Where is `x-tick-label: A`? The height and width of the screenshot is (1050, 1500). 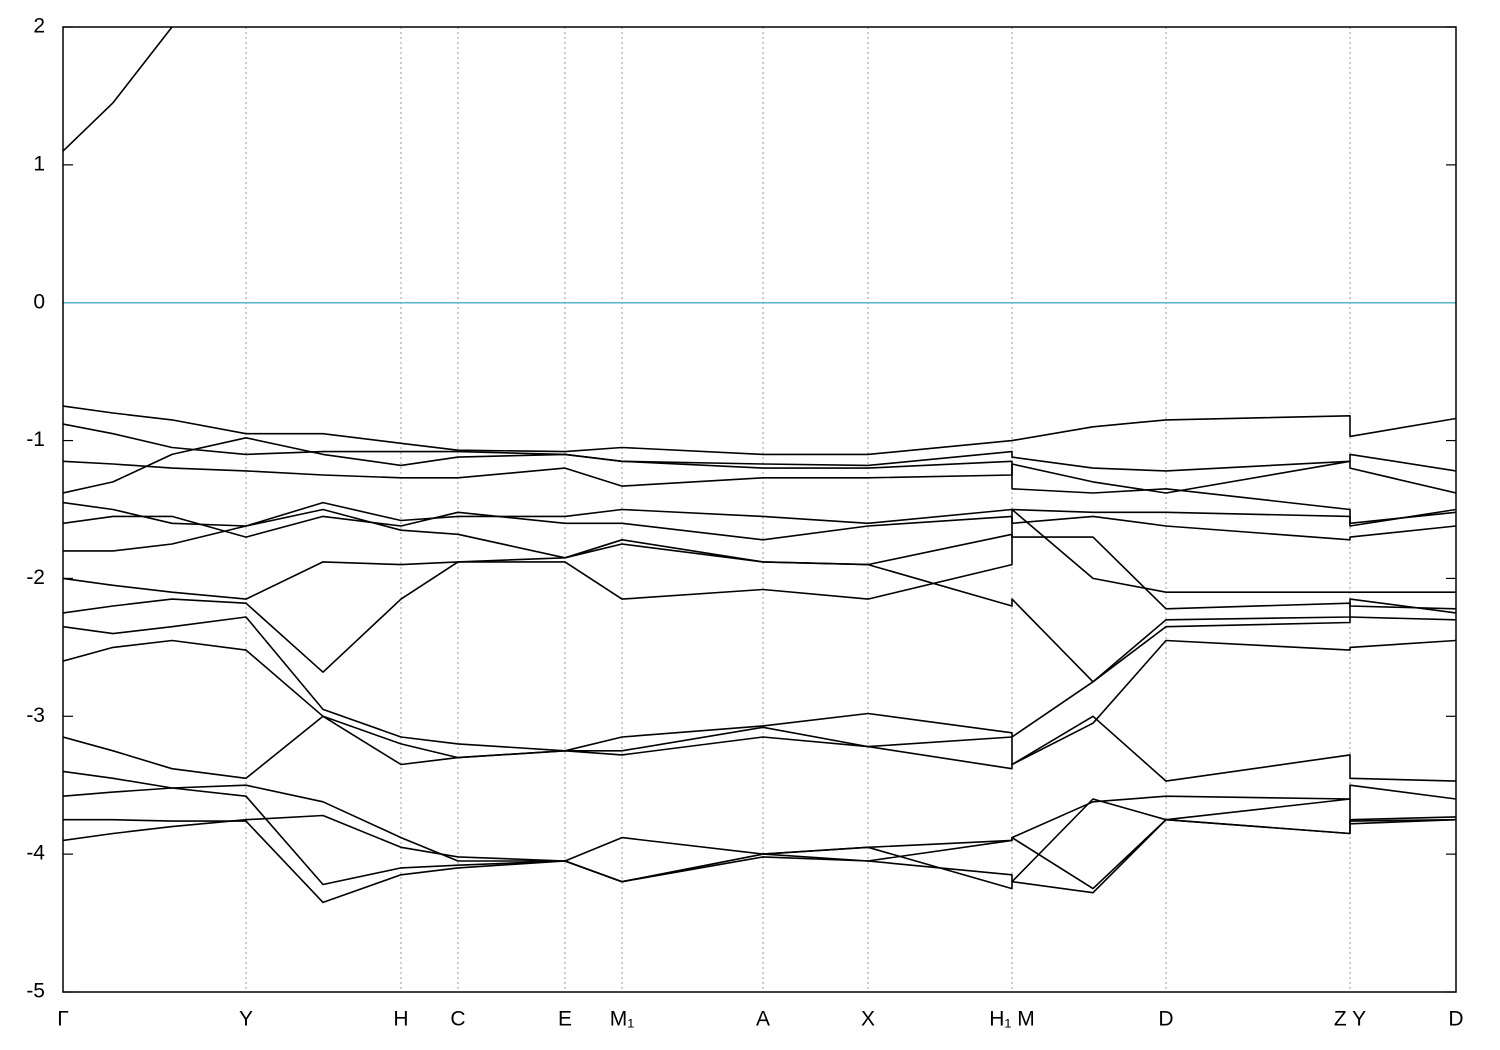
x-tick-label: A is located at coordinates (763, 1019).